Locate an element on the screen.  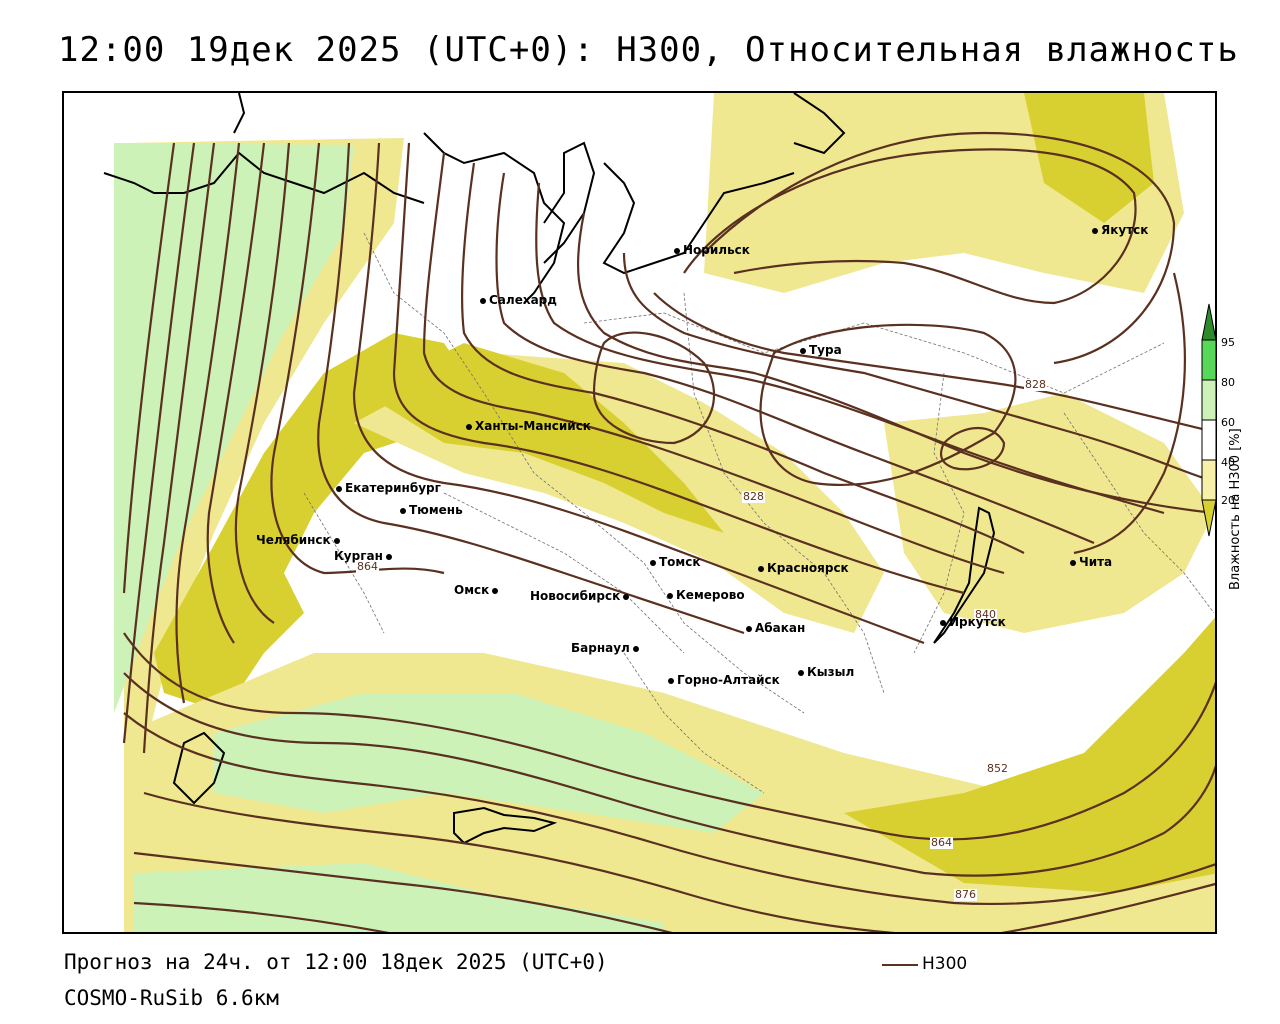
balkhash-lake is located at coordinates (505, 825).